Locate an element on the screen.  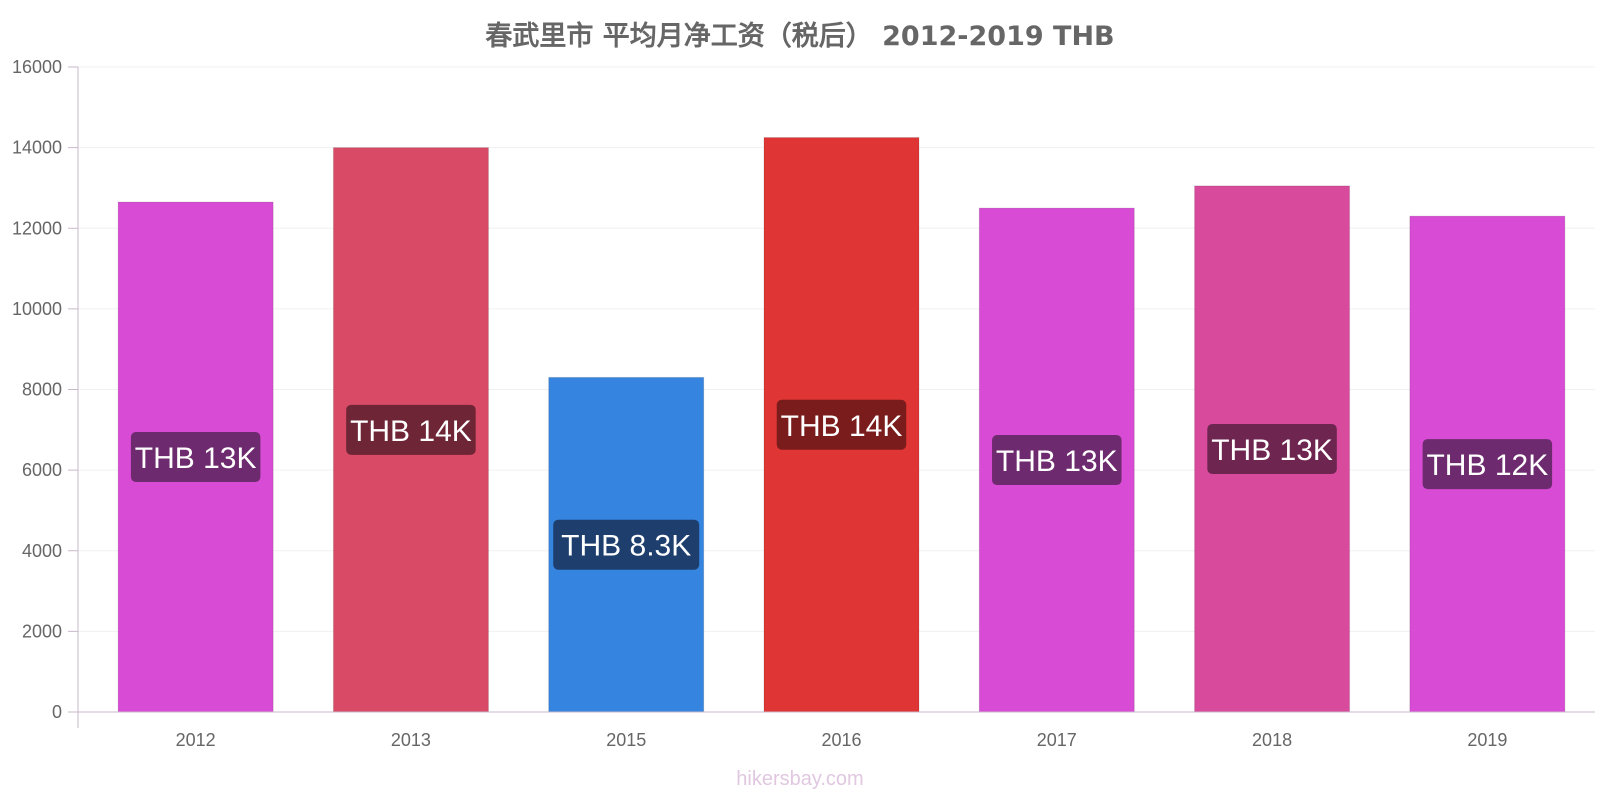
data-label-text: THB 12K is located at coordinates (1487, 465).